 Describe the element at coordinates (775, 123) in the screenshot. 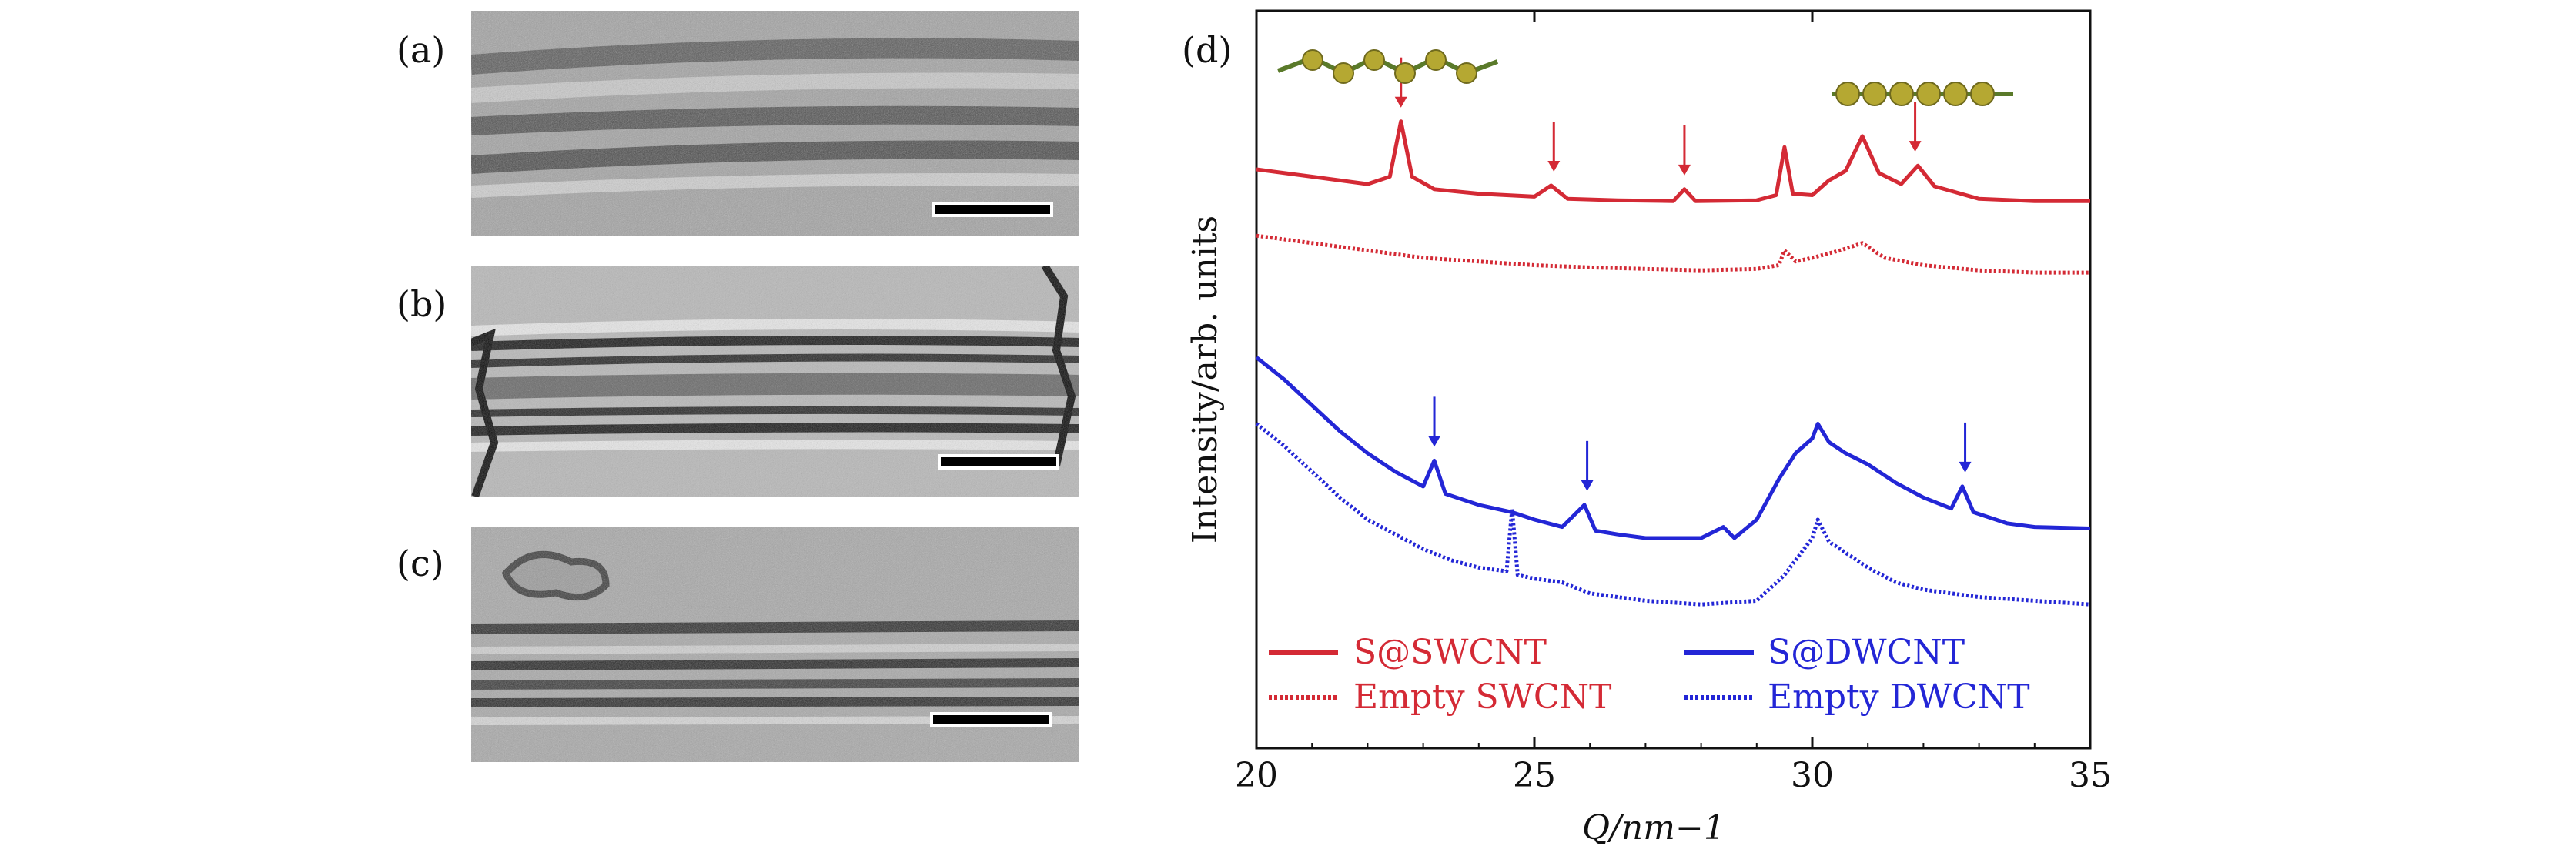

I see `tem-image-a` at that location.